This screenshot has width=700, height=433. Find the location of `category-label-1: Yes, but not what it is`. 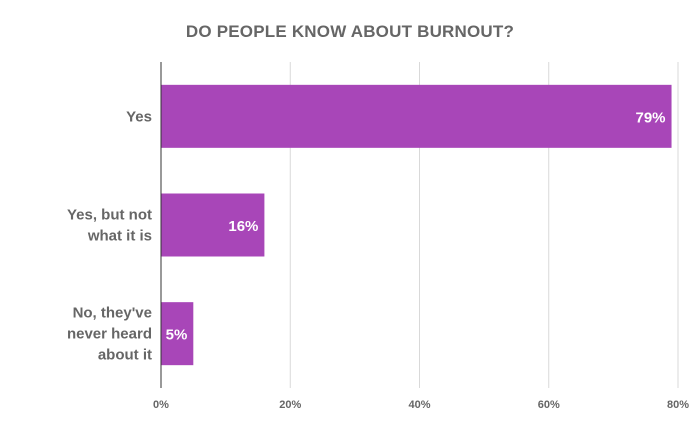

category-label-1: Yes, but not what it is is located at coordinates (109, 226).